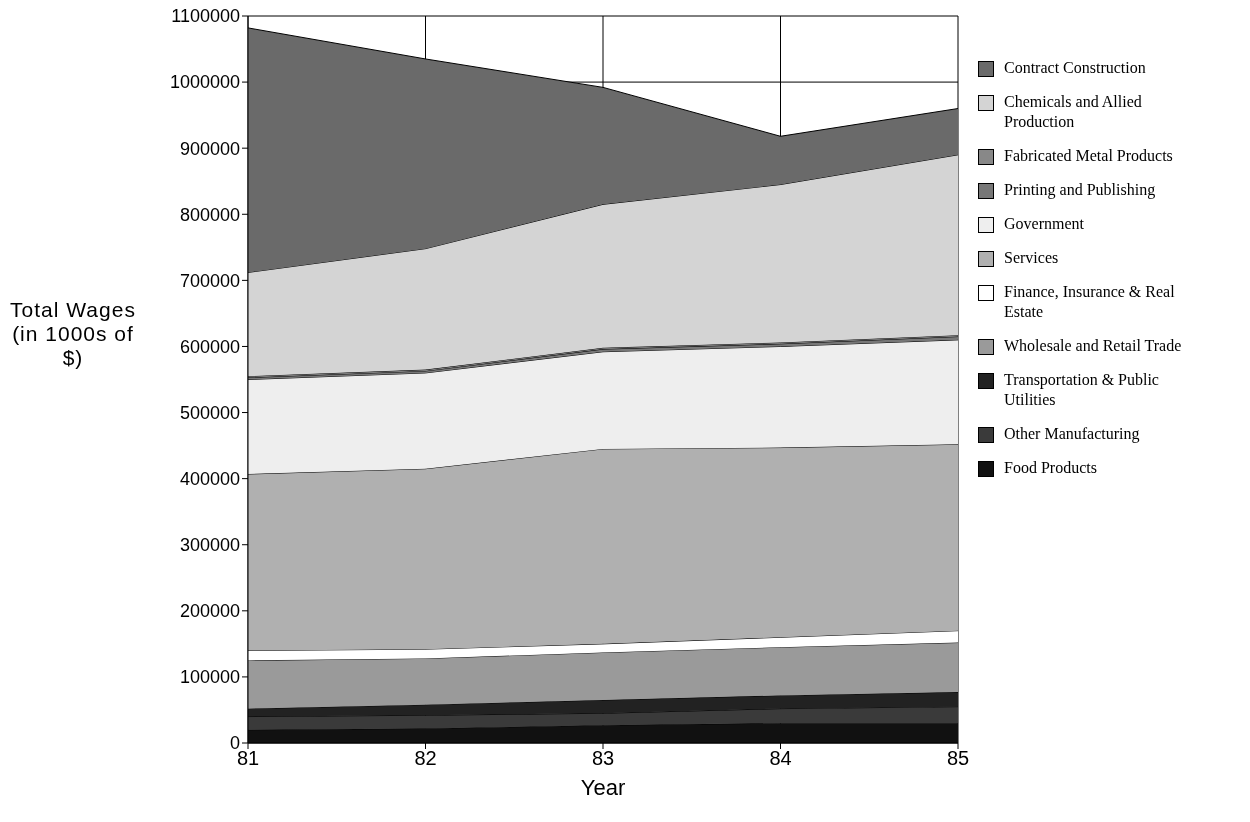 The image size is (1250, 822). Describe the element at coordinates (209, 214) in the screenshot. I see `y-tick-label: 800000` at that location.